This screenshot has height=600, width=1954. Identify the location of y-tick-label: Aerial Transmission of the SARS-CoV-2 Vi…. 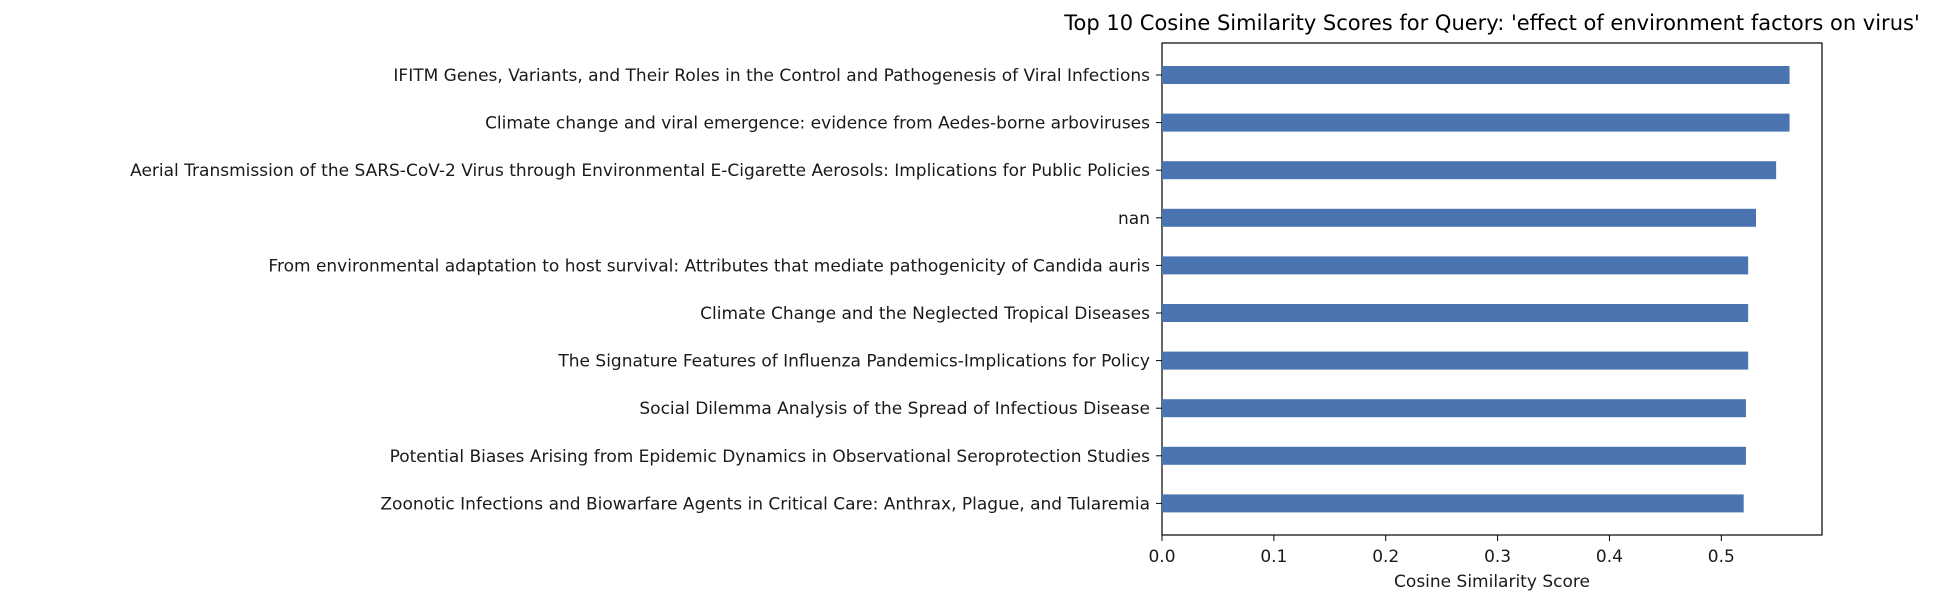
(640, 171).